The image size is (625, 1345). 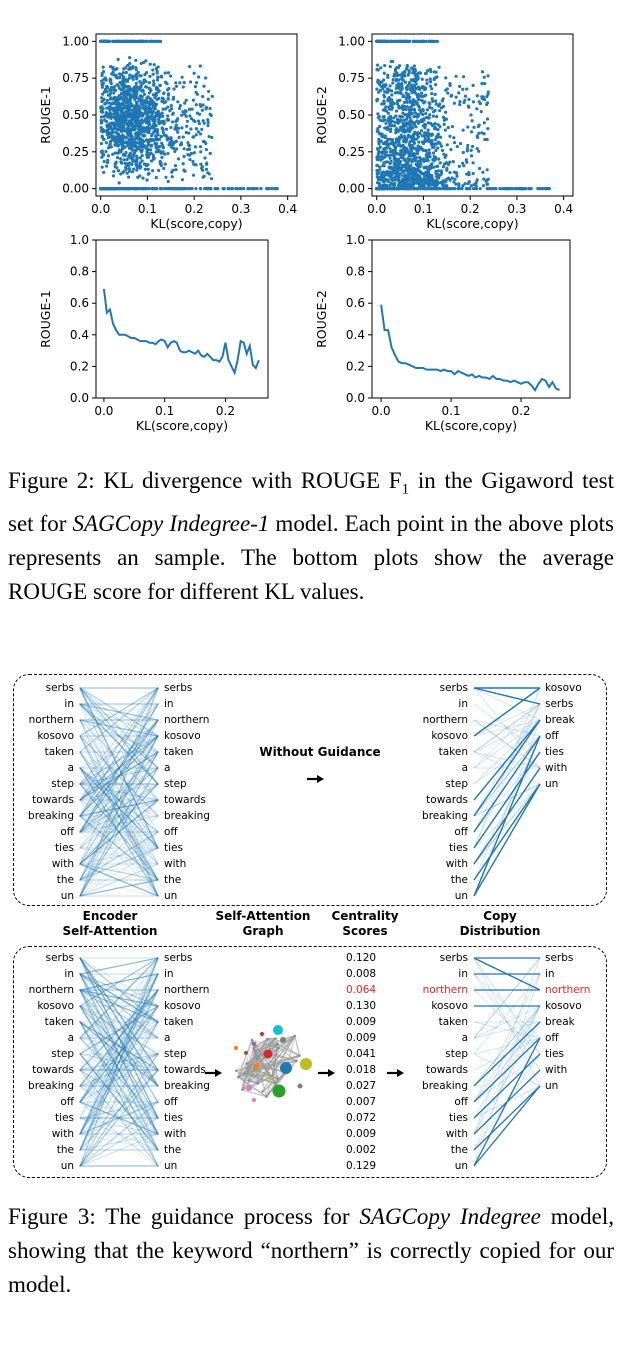 I want to click on copy-source-word: with, so click(x=456, y=864).